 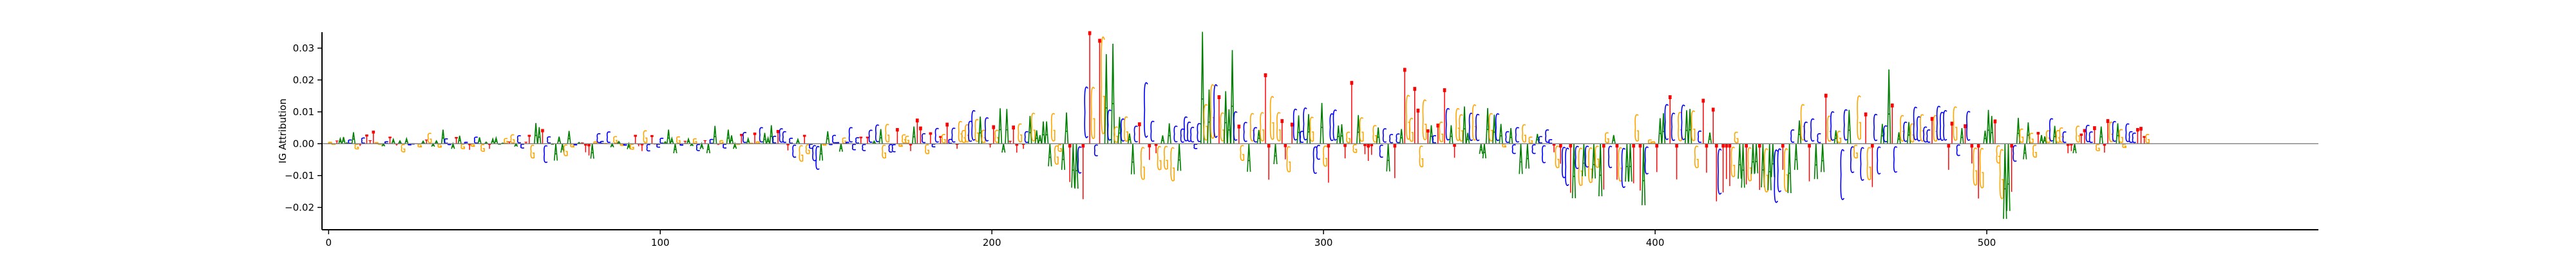 What do you see at coordinates (303, 80) in the screenshot?
I see `y-tick-label: 0.02` at bounding box center [303, 80].